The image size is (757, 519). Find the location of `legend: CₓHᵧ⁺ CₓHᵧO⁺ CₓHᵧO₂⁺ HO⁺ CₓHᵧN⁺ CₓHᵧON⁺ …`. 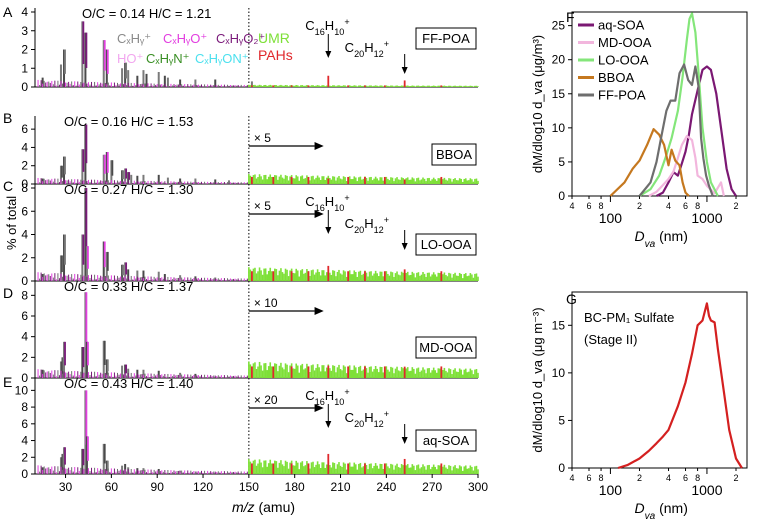

legend: CₓHᵧ⁺ CₓHᵧO⁺ CₓHᵧO₂⁺ HO⁺ CₓHᵧN⁺ CₓHᵧON⁺ … is located at coordinates (205, 48).